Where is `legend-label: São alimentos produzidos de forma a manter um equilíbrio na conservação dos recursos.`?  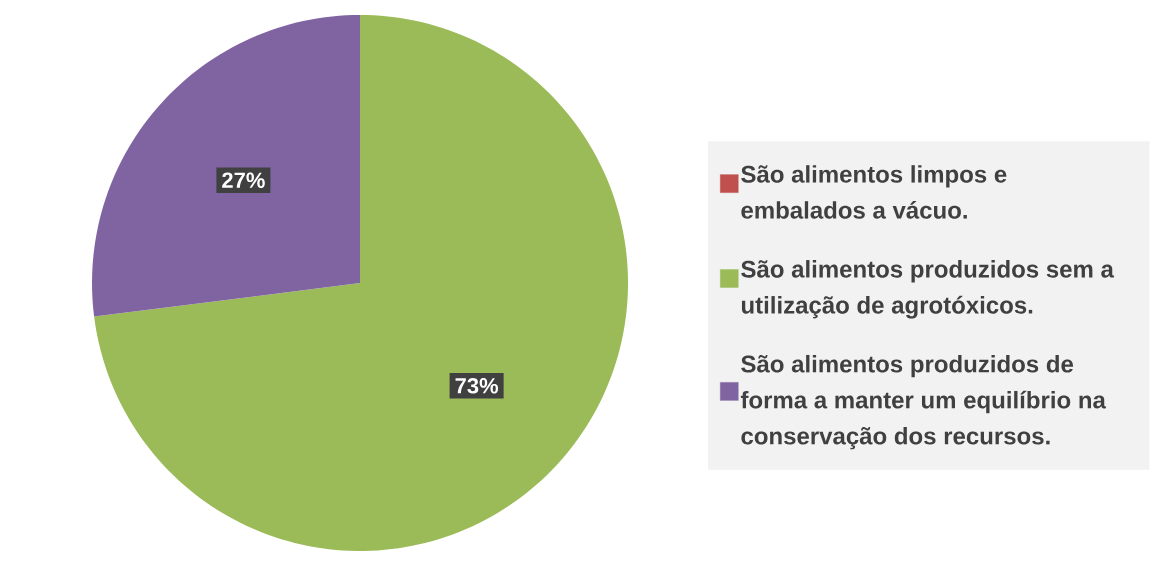
legend-label: São alimentos produzidos de forma a manter um equilíbrio na conservação dos recursos. is located at coordinates (923, 402).